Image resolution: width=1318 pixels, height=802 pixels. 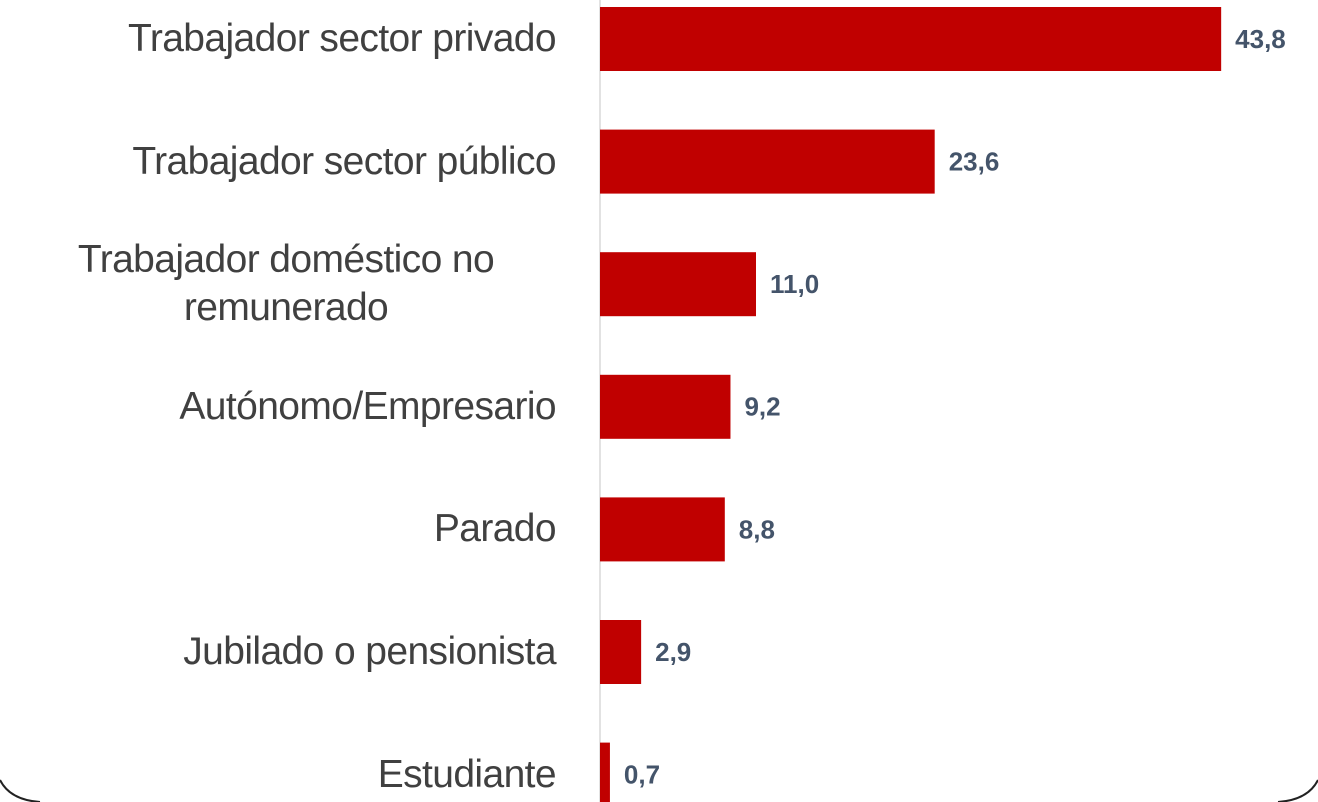 What do you see at coordinates (974, 161) in the screenshot?
I see `value-label: 23,6` at bounding box center [974, 161].